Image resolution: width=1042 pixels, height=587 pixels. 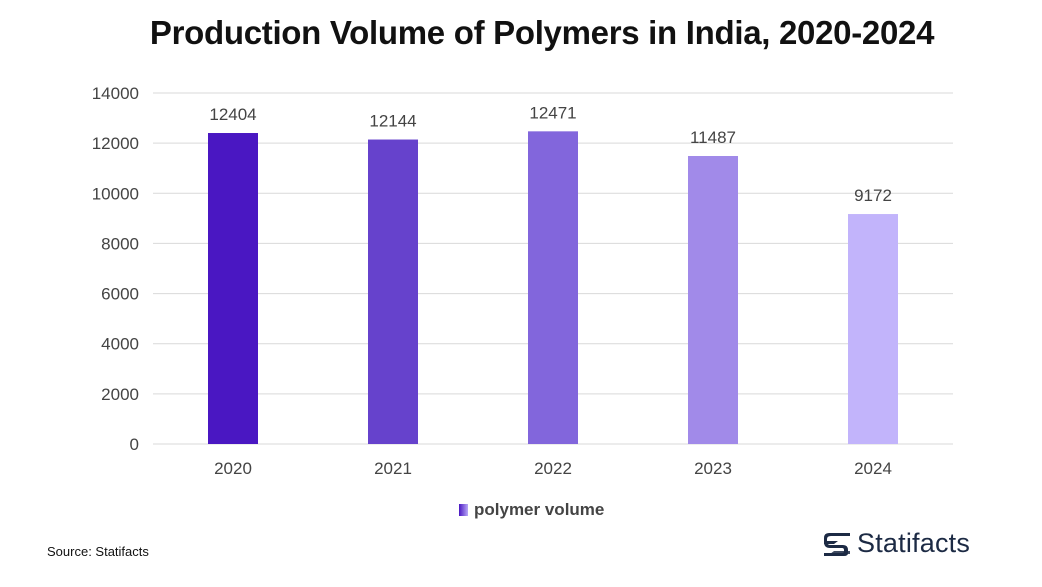 I want to click on x-tick-label: 2023, so click(x=713, y=468).